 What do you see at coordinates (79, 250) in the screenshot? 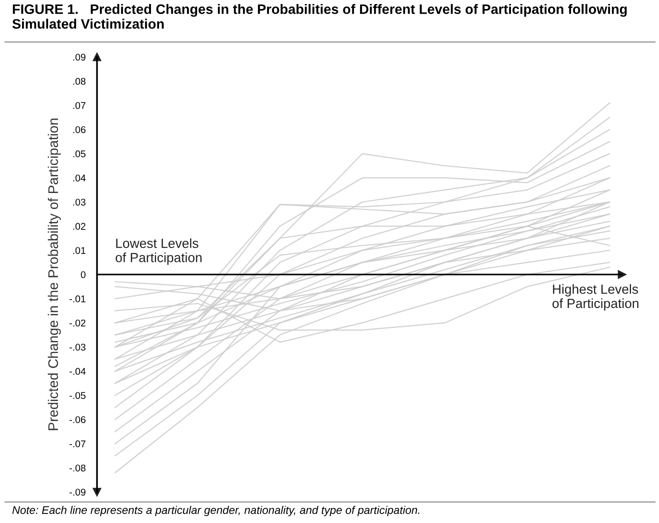
I see `y-tick-label: .01` at bounding box center [79, 250].